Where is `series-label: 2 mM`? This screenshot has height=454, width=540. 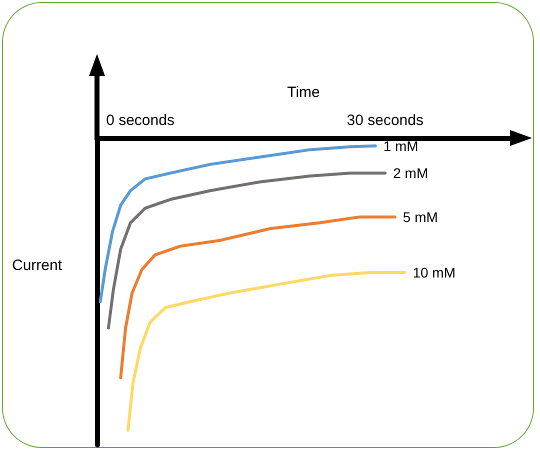 series-label: 2 mM is located at coordinates (410, 173).